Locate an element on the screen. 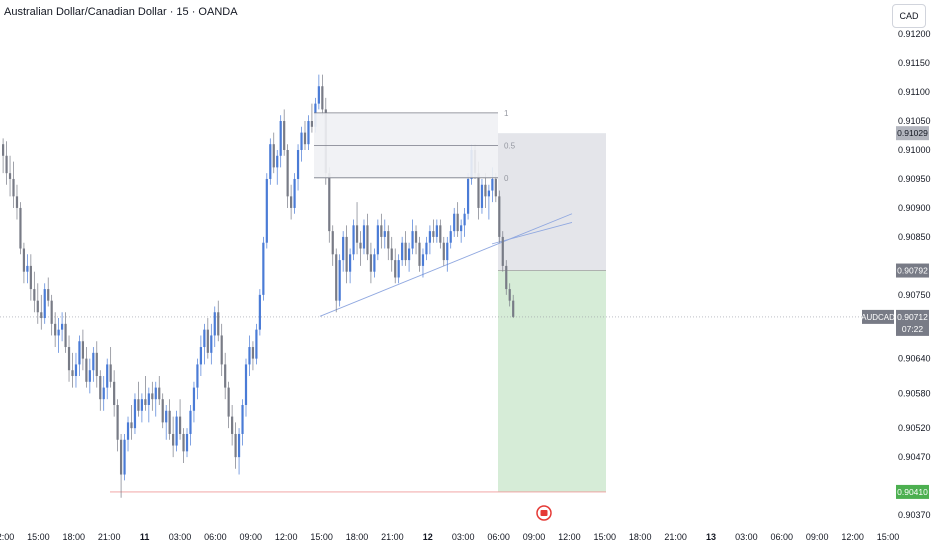  x-tick-label: 12:00 is located at coordinates (7, 537).